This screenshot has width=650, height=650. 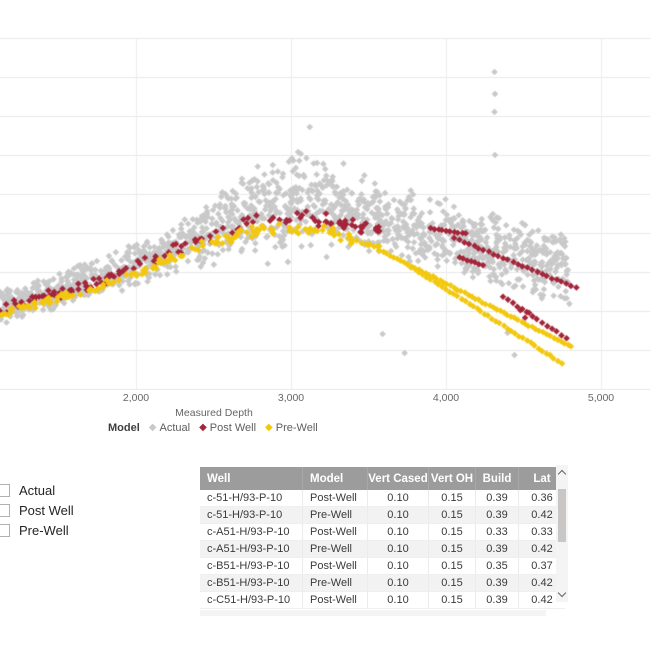 What do you see at coordinates (497, 478) in the screenshot?
I see `table-header-cell: Build` at bounding box center [497, 478].